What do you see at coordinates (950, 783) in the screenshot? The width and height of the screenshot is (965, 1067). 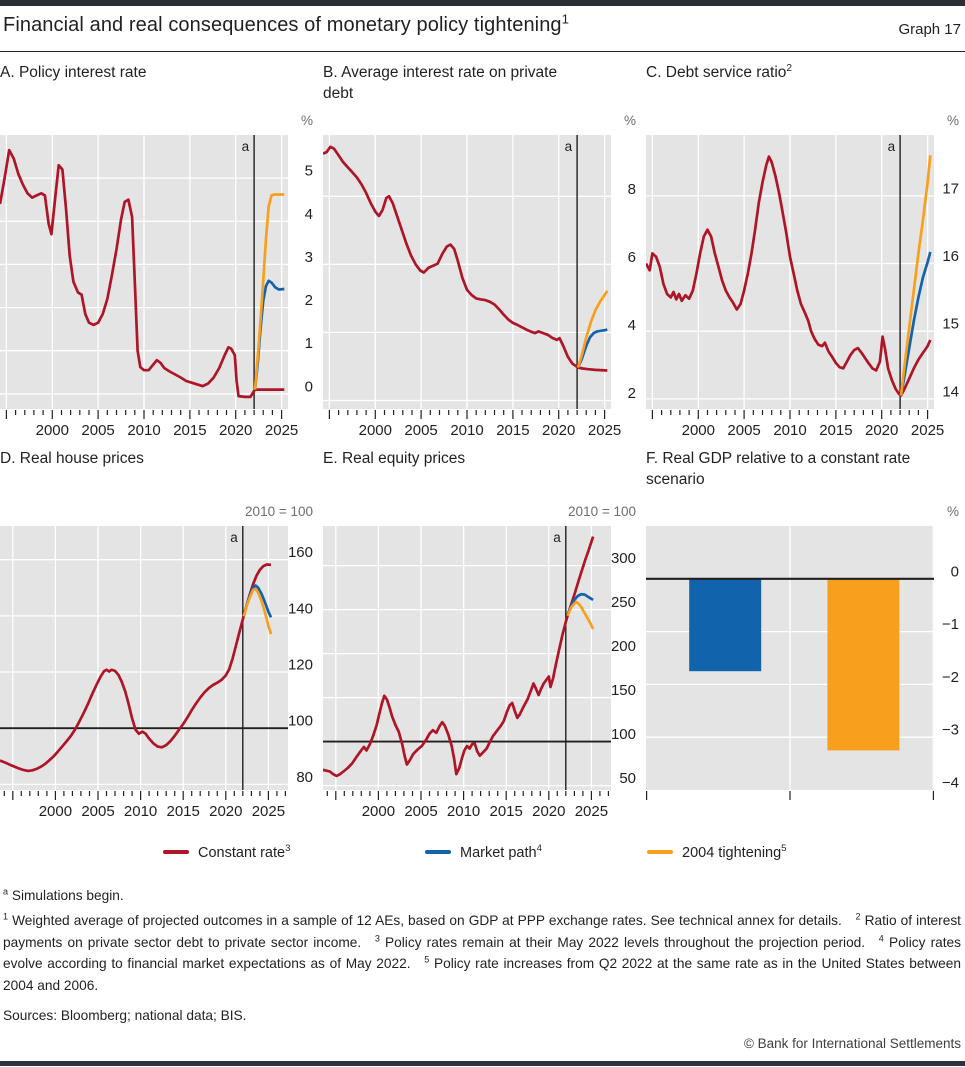 I see `svg-text: −4` at bounding box center [950, 783].